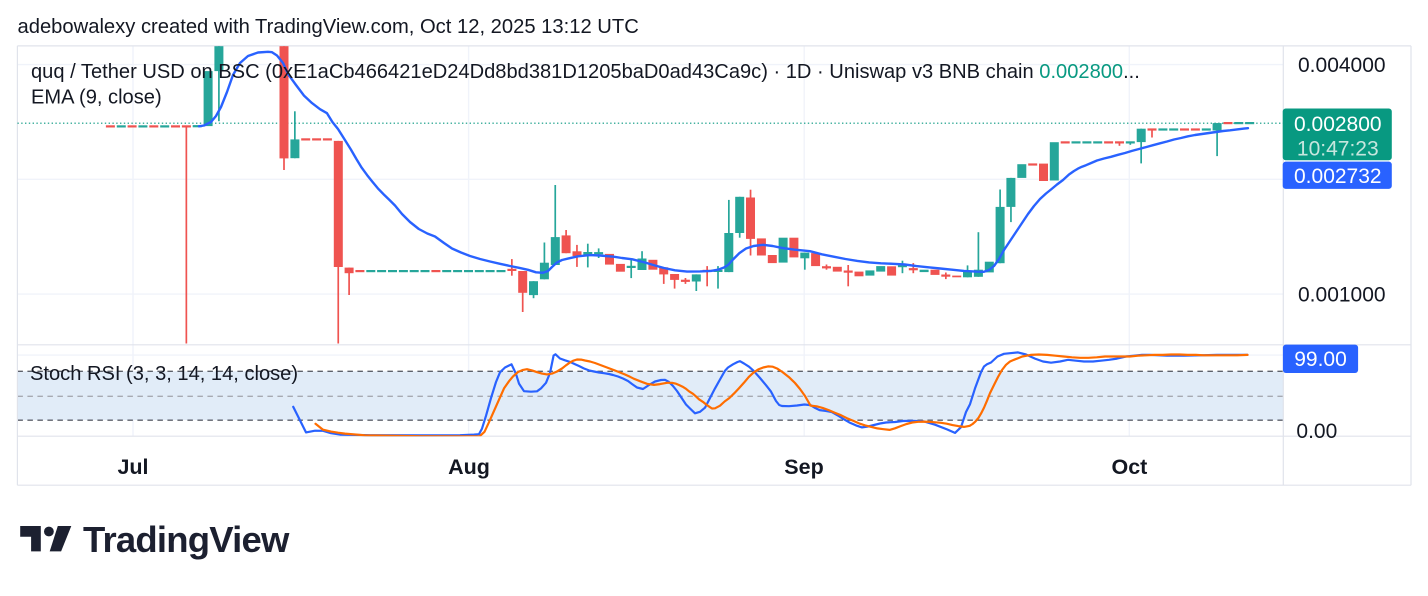  What do you see at coordinates (164, 374) in the screenshot?
I see `svg-text:Stoch RSI (3, 3, 14, 14, close: Stoch RSI (3, 3, 14, 14, close)` at bounding box center [164, 374].